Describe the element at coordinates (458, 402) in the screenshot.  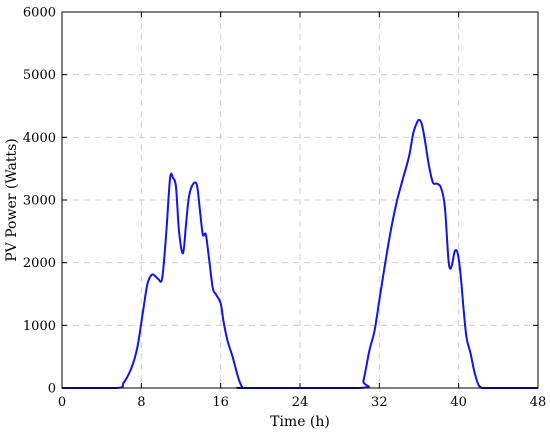
I see `x-tick-label: 40` at that location.